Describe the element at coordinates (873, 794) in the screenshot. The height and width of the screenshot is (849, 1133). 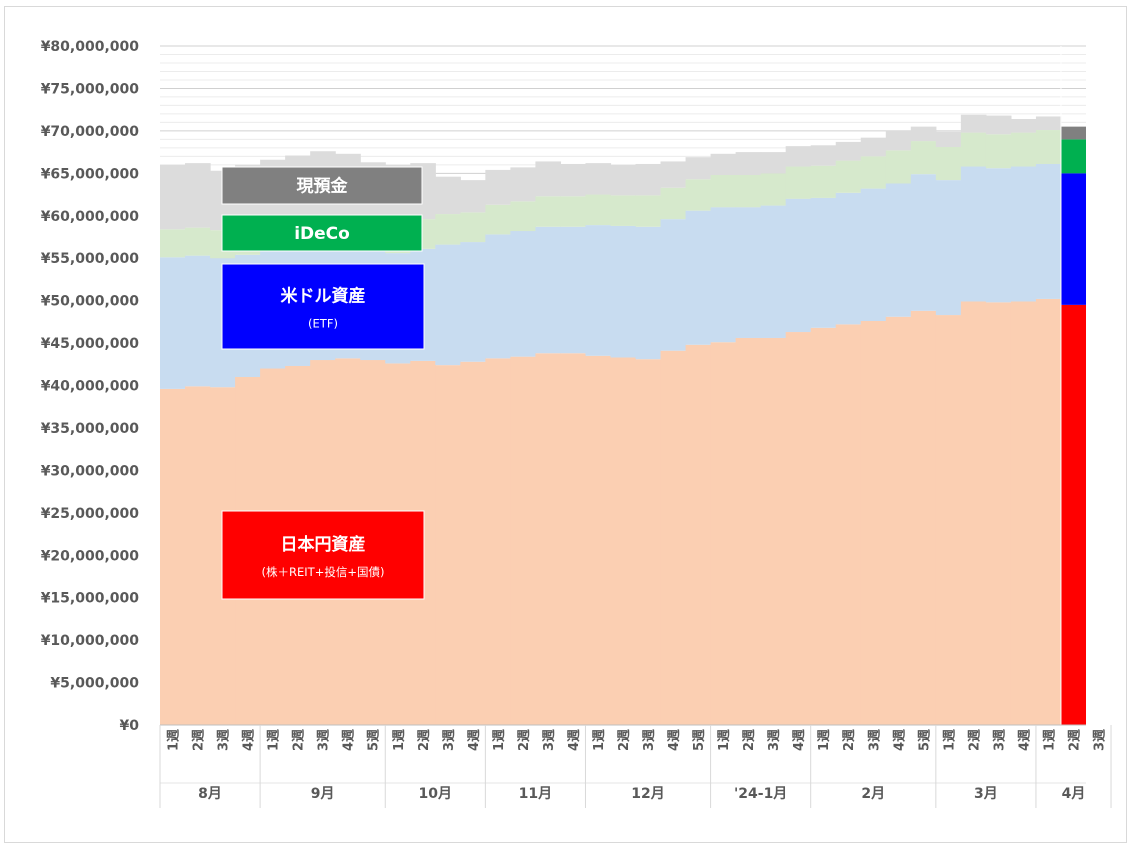
I see `month-label: 2月` at that location.